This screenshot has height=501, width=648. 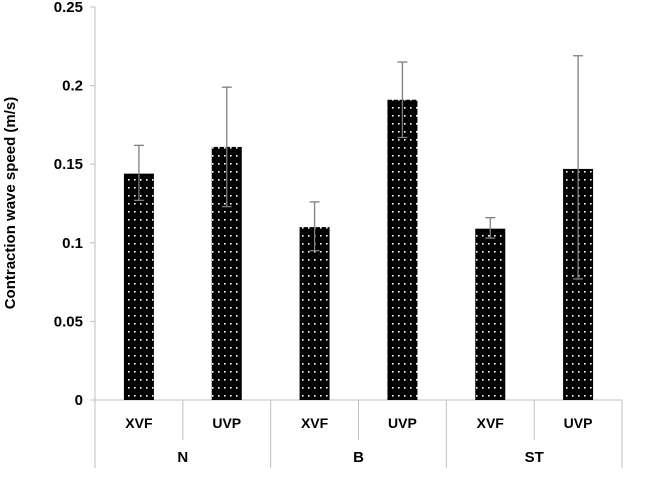 What do you see at coordinates (68, 164) in the screenshot?
I see `y-tick-label: 0.15` at bounding box center [68, 164].